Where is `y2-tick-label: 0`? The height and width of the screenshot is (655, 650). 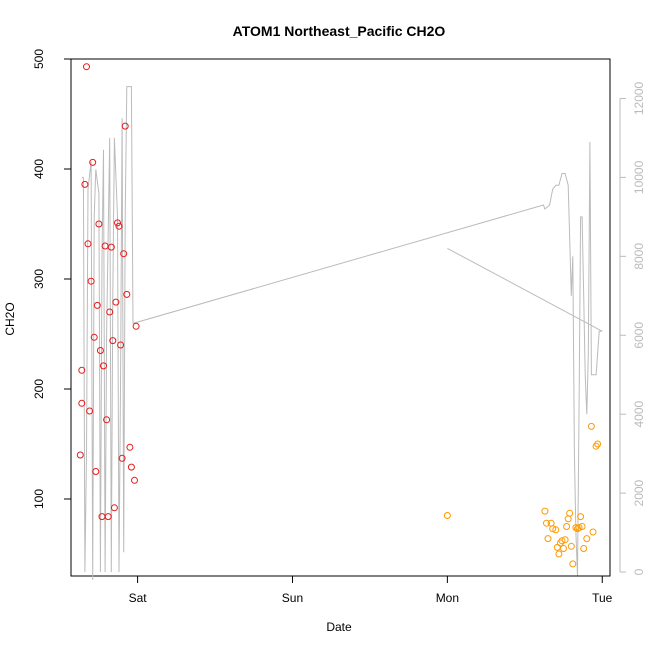
y2-tick-label: 0 is located at coordinates (639, 571).